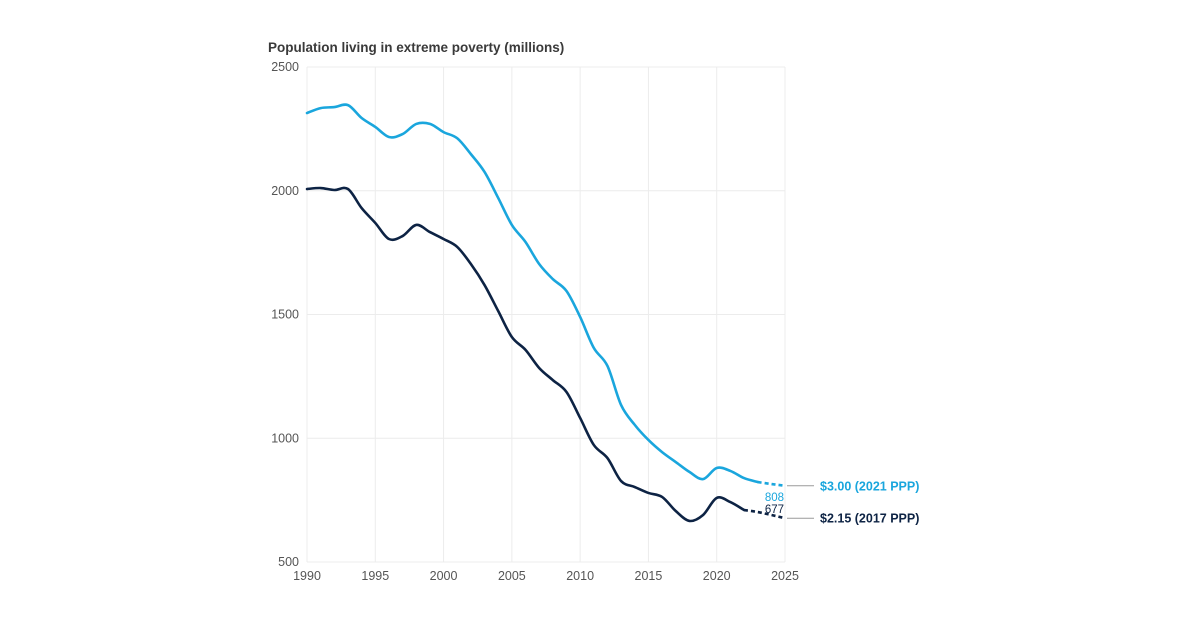 The width and height of the screenshot is (1200, 630). I want to click on x-tick-label: 2005, so click(512, 576).